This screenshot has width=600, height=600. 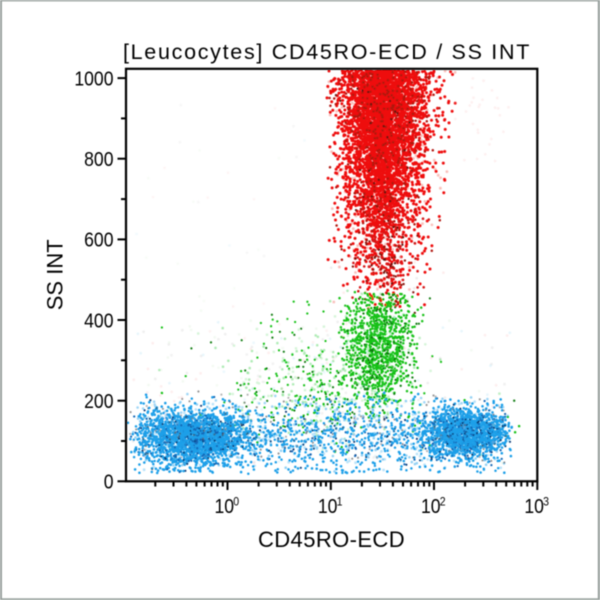 I want to click on svg-text: 200, so click(x=98, y=401).